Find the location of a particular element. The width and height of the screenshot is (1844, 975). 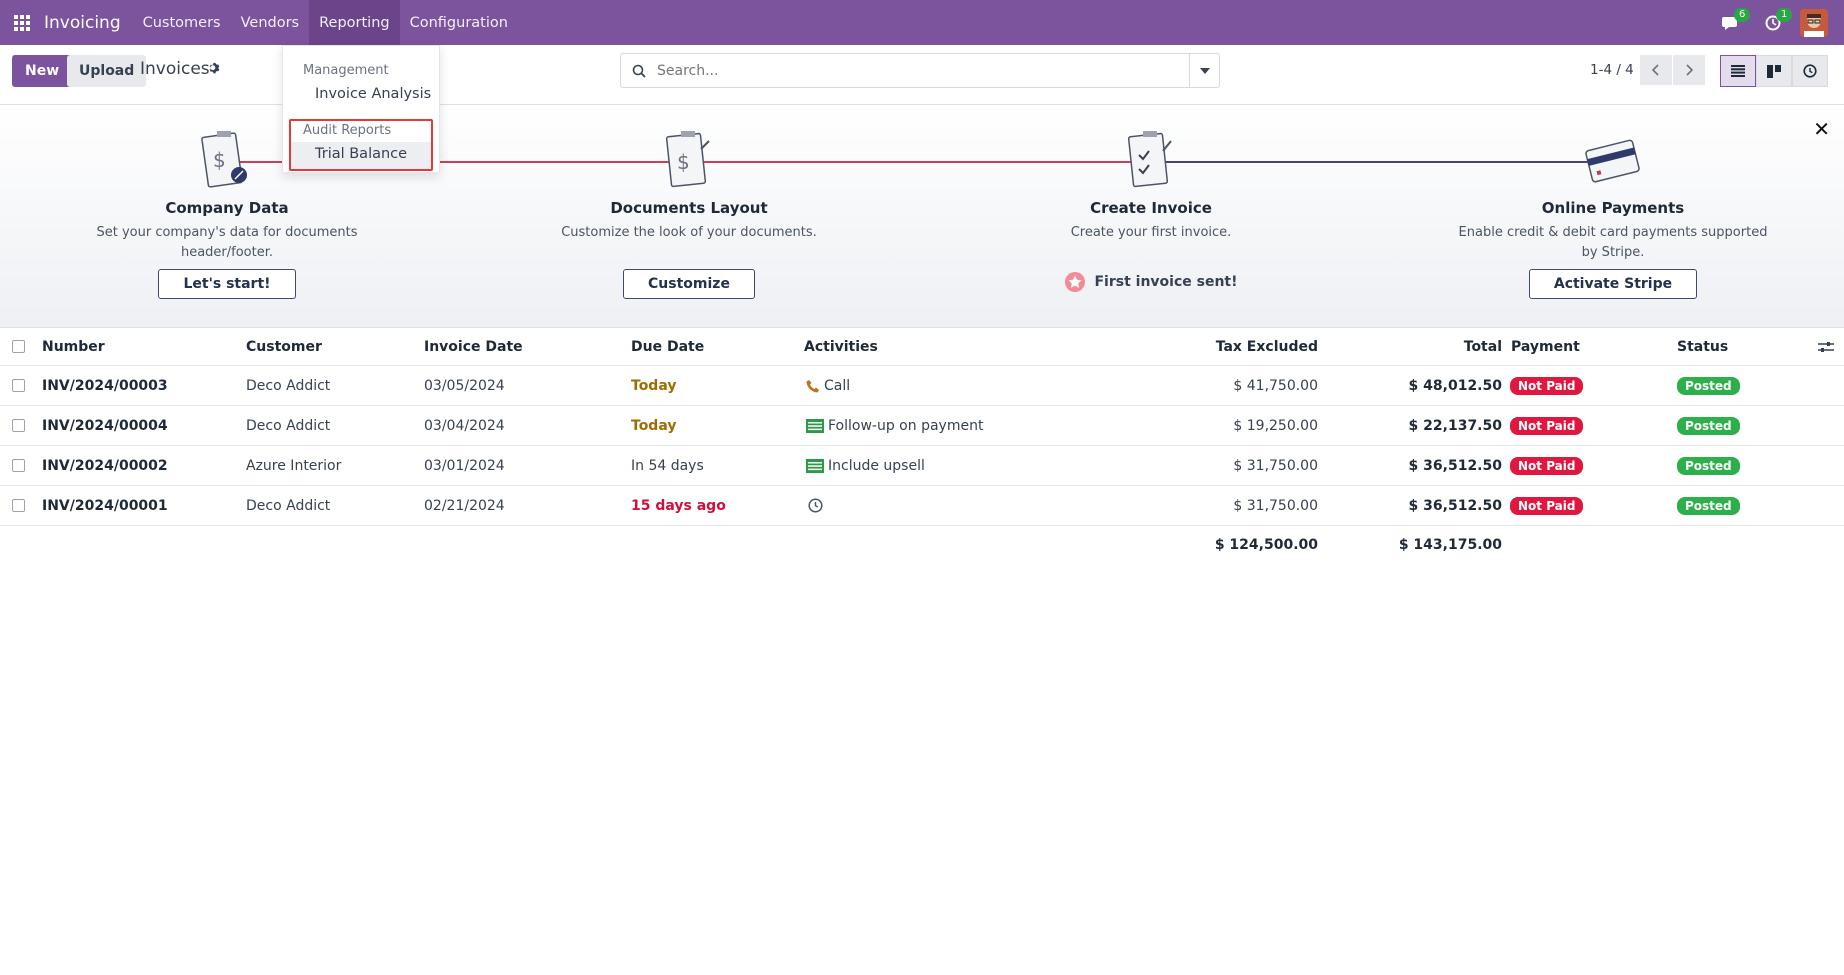

upload-button: Upload is located at coordinates (107, 71).